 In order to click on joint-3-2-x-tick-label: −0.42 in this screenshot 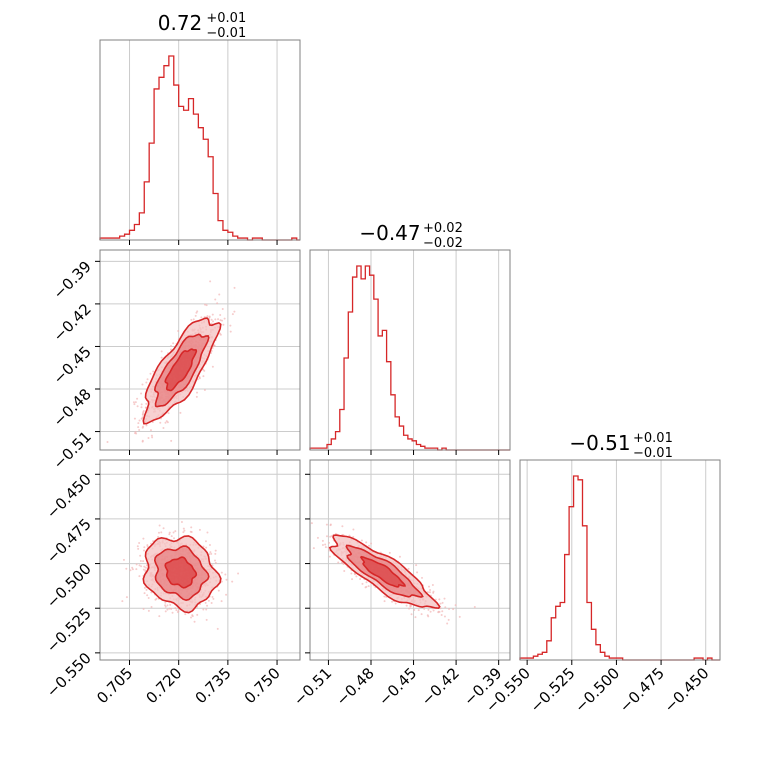, I will do `click(440, 686)`.